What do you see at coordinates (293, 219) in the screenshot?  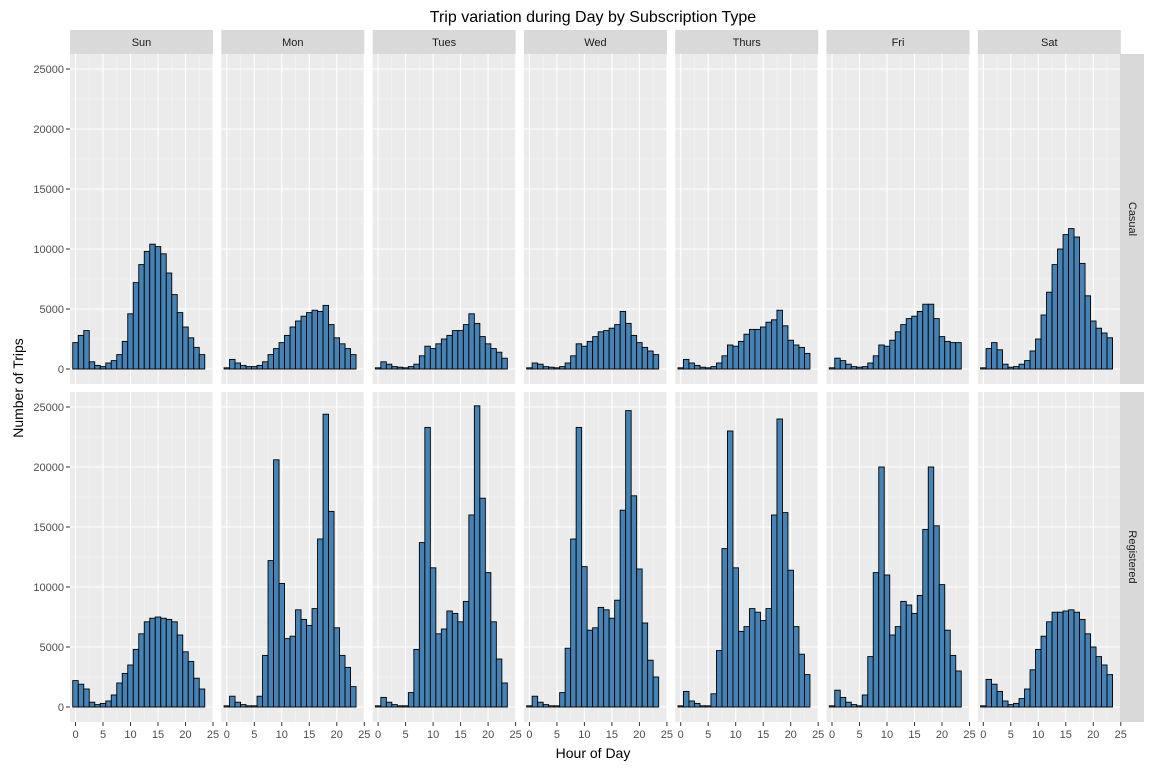 I see `panel-casual-mon` at bounding box center [293, 219].